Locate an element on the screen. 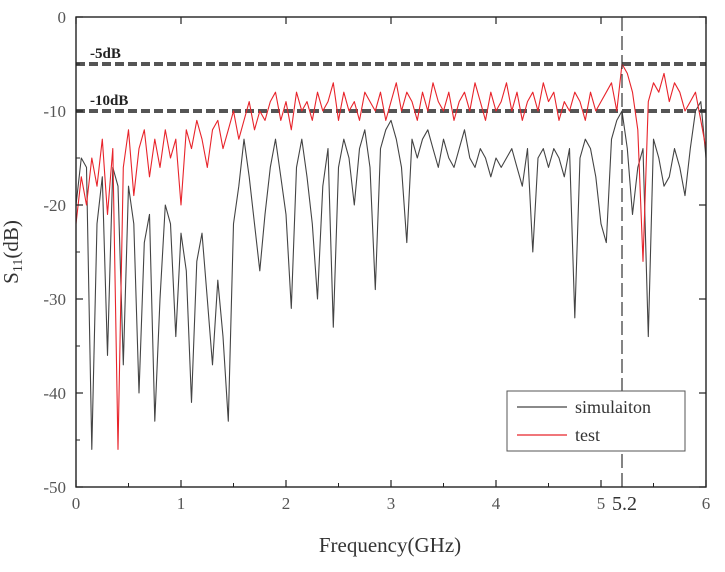 Image resolution: width=725 pixels, height=572 pixels. x-tick-label: 2 is located at coordinates (286, 503).